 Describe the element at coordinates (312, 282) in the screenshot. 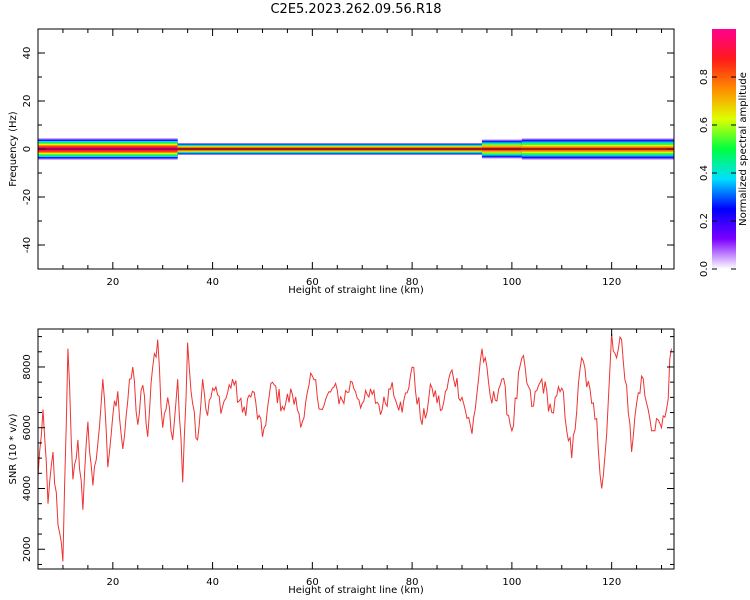

I see `spectrogram-x-tick-label: 60` at that location.